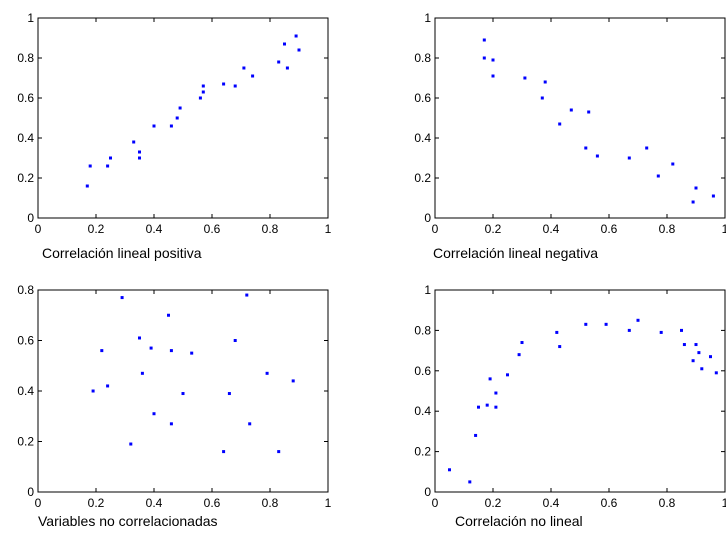  What do you see at coordinates (515, 253) in the screenshot?
I see `chart-caption: Correlación lineal negativa` at bounding box center [515, 253].